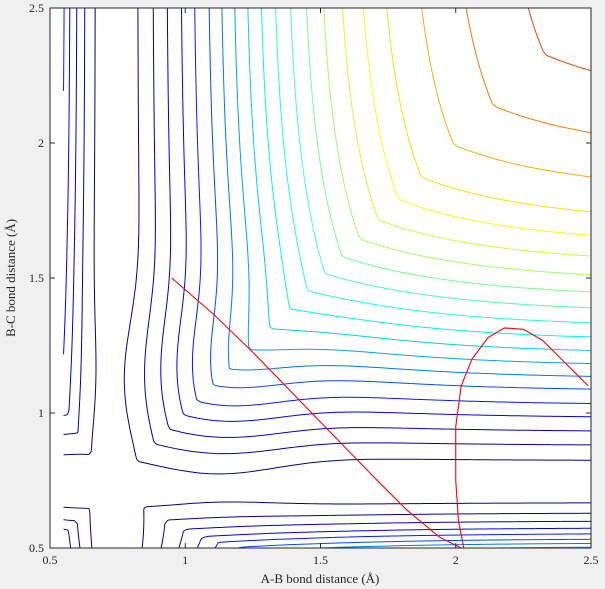  Describe the element at coordinates (36, 8) in the screenshot. I see `y-tick-label: 2.5` at that location.